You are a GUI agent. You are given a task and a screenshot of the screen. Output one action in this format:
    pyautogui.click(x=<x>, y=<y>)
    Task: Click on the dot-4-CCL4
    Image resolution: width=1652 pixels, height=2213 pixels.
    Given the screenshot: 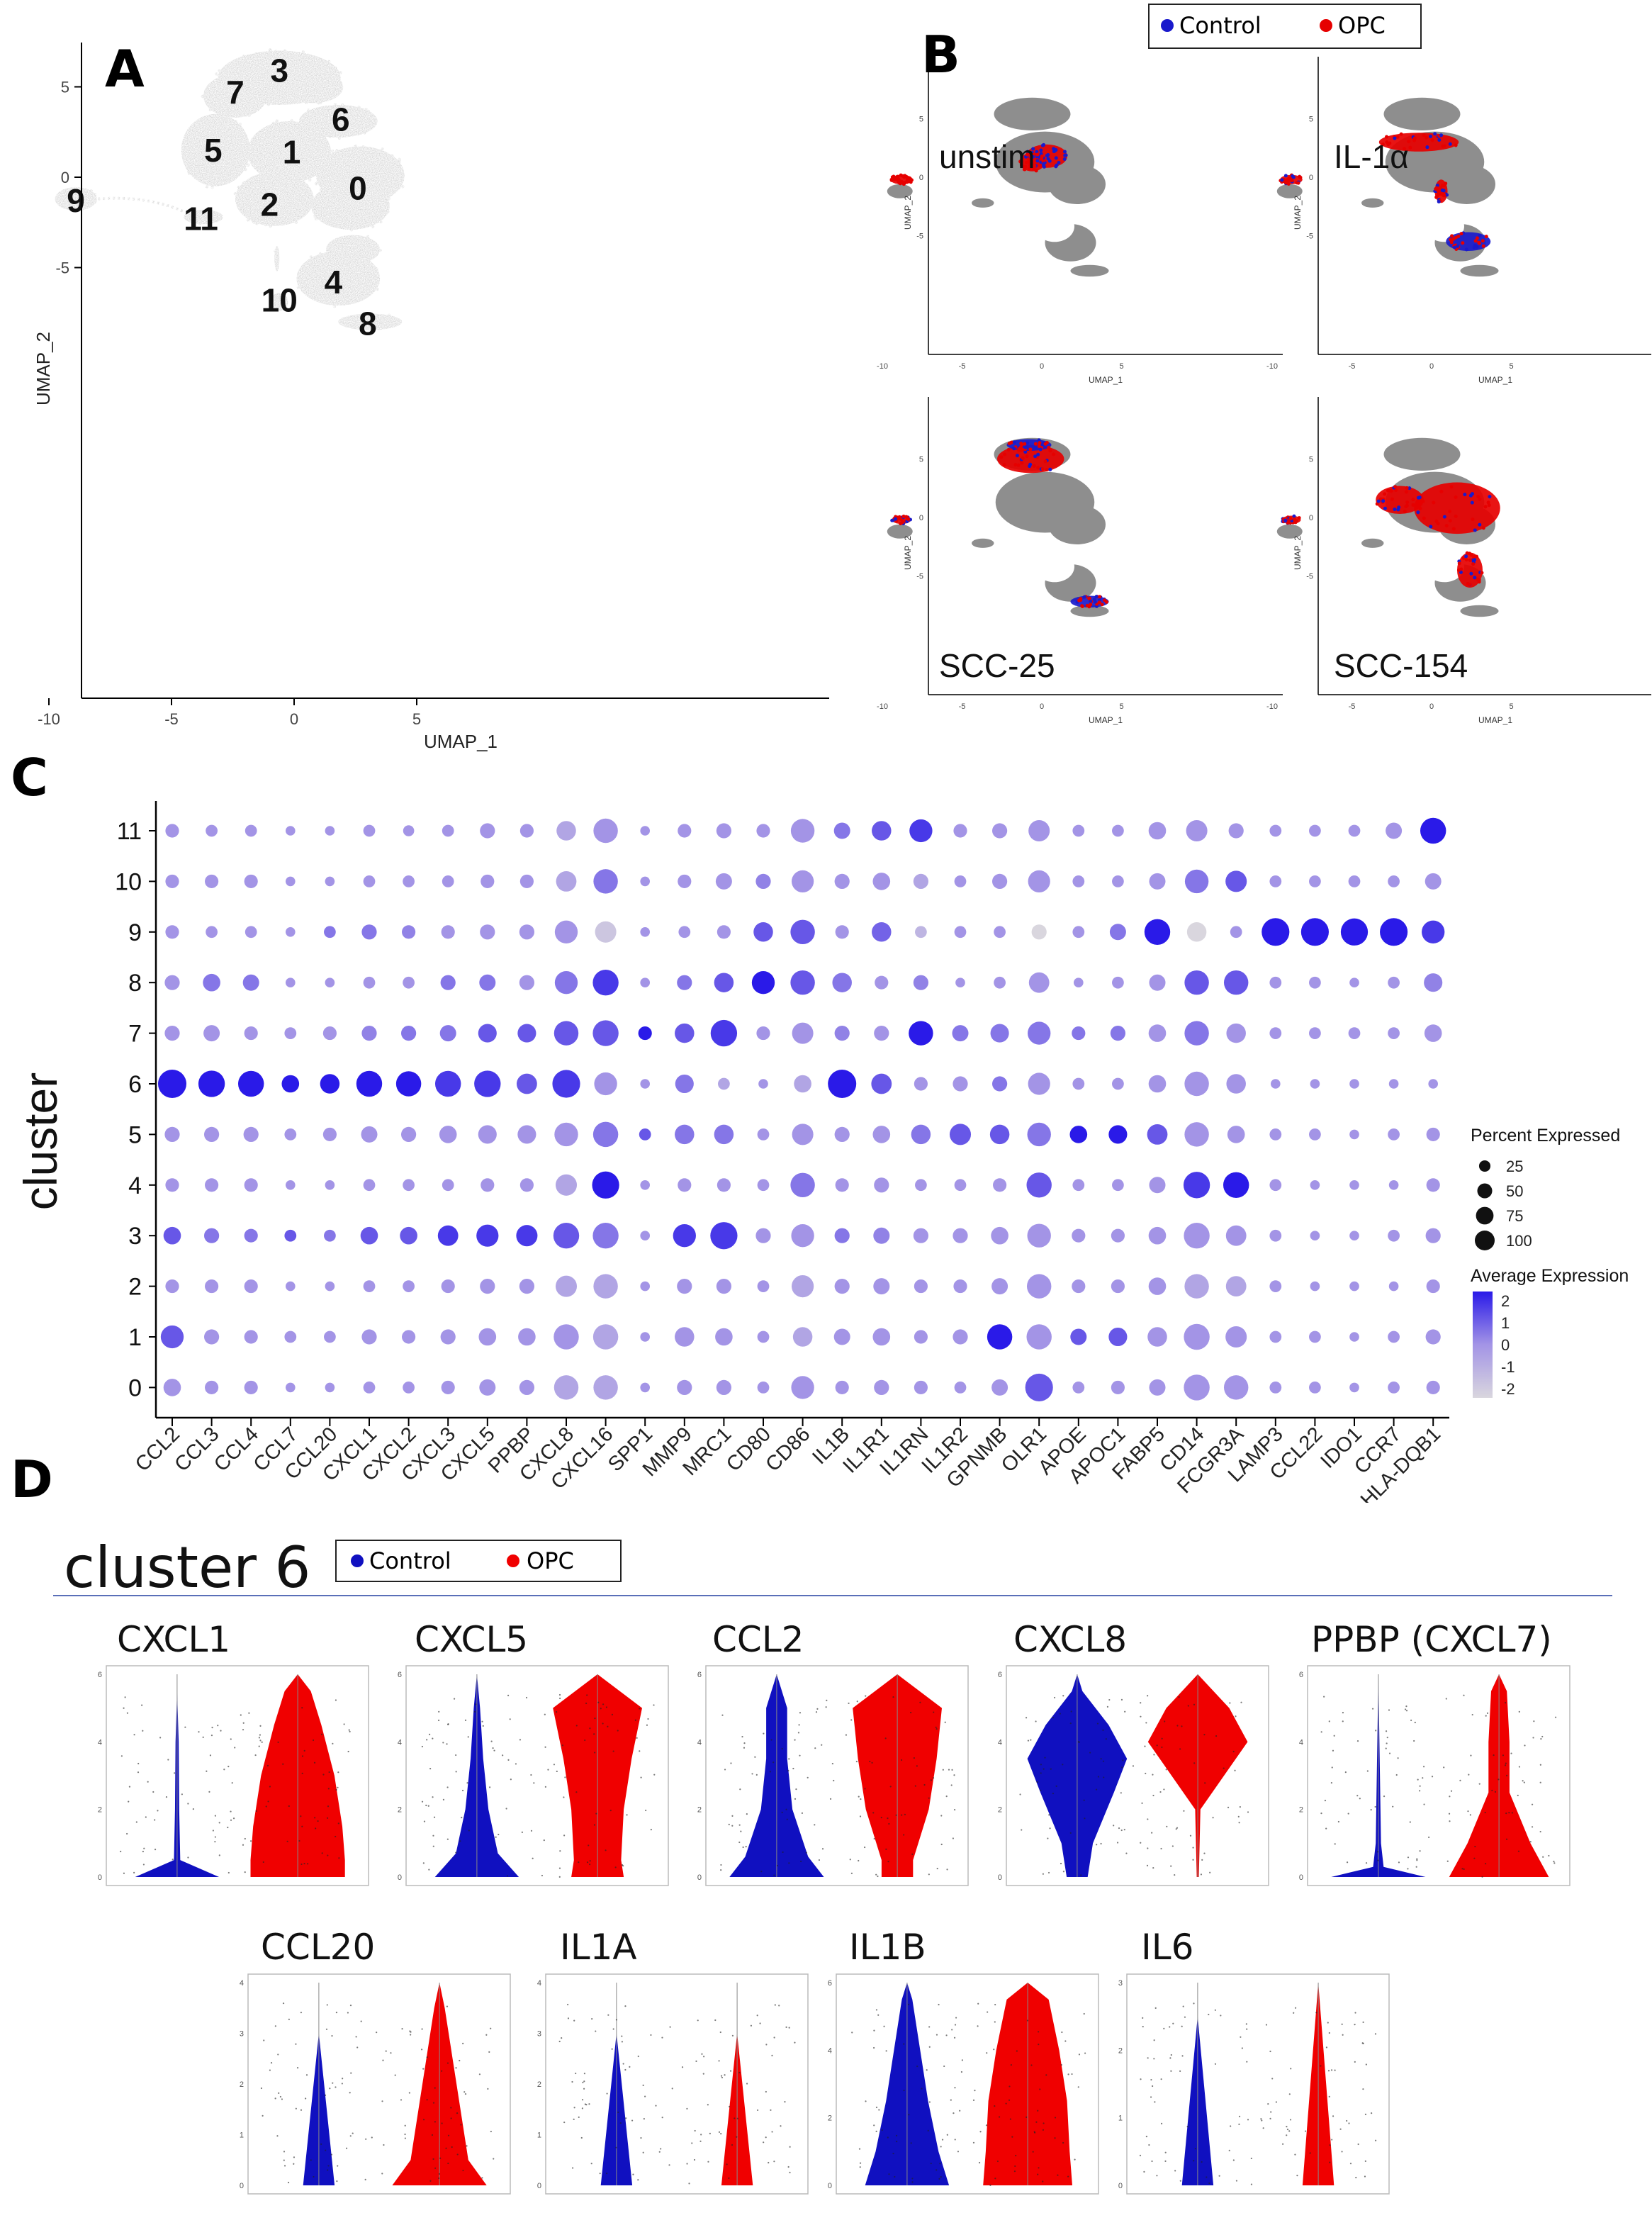 What is the action you would take?
    pyautogui.click(x=251, y=1185)
    